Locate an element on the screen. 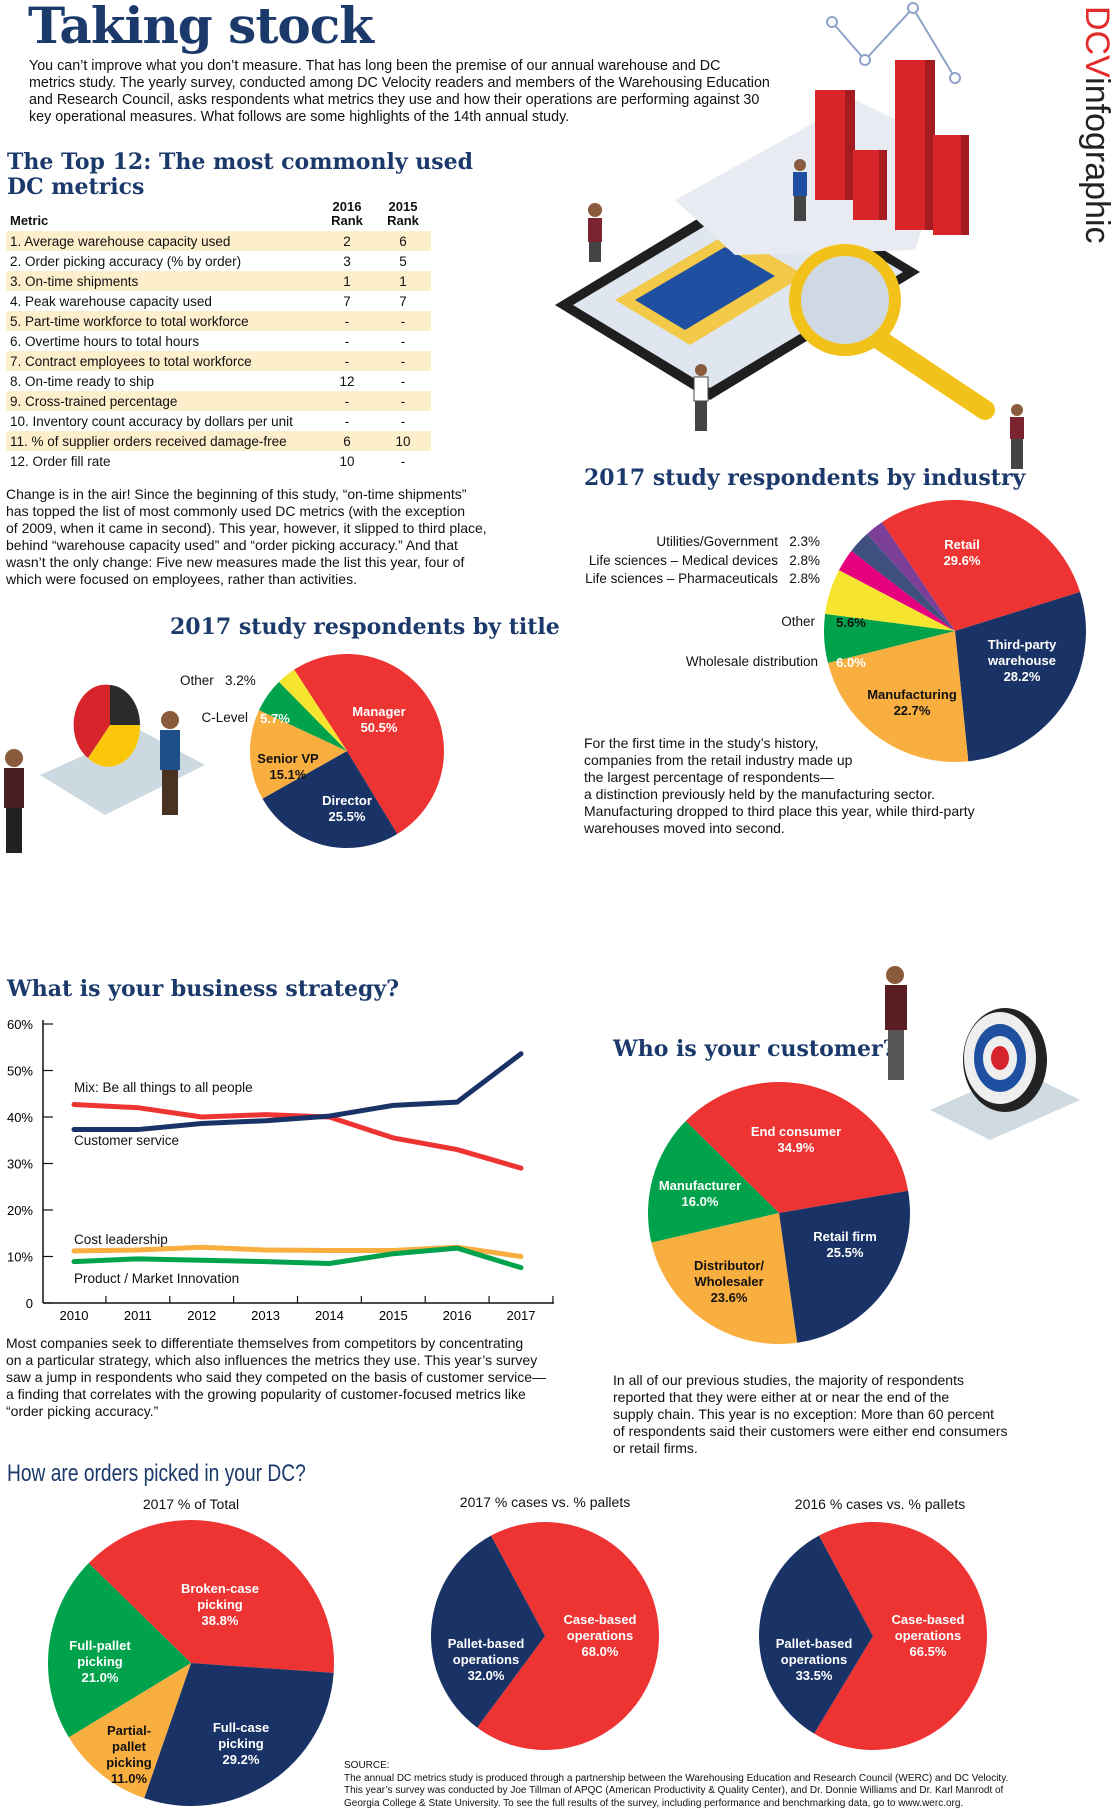 This screenshot has width=1120, height=1820. pie-slice-third-party-warehouse is located at coordinates (1020, 676).